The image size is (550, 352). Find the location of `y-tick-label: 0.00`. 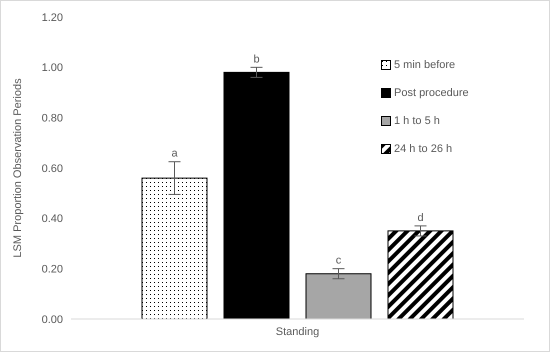

y-tick-label: 0.00 is located at coordinates (52, 320).